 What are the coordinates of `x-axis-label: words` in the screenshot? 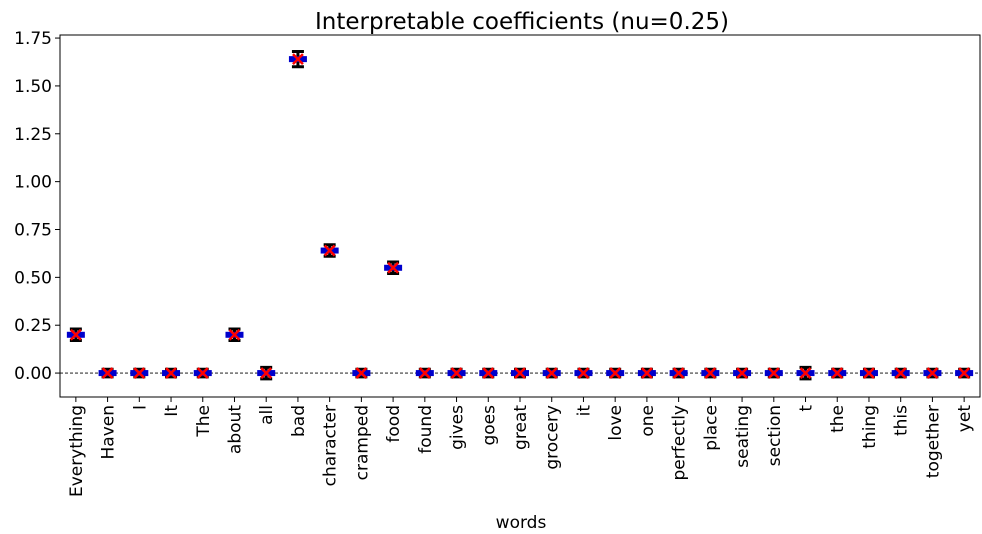 It's located at (521, 523).